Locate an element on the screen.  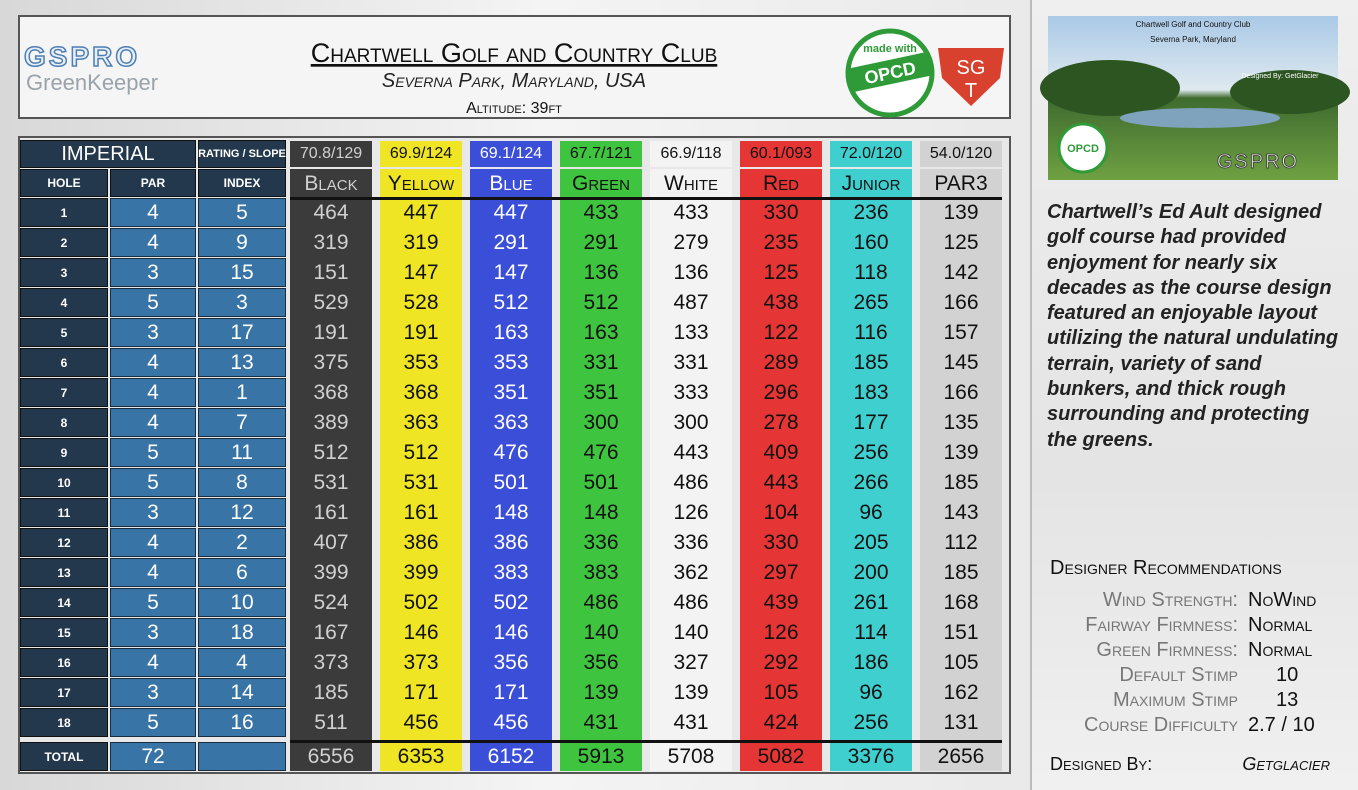
index: 7 is located at coordinates (242, 422).